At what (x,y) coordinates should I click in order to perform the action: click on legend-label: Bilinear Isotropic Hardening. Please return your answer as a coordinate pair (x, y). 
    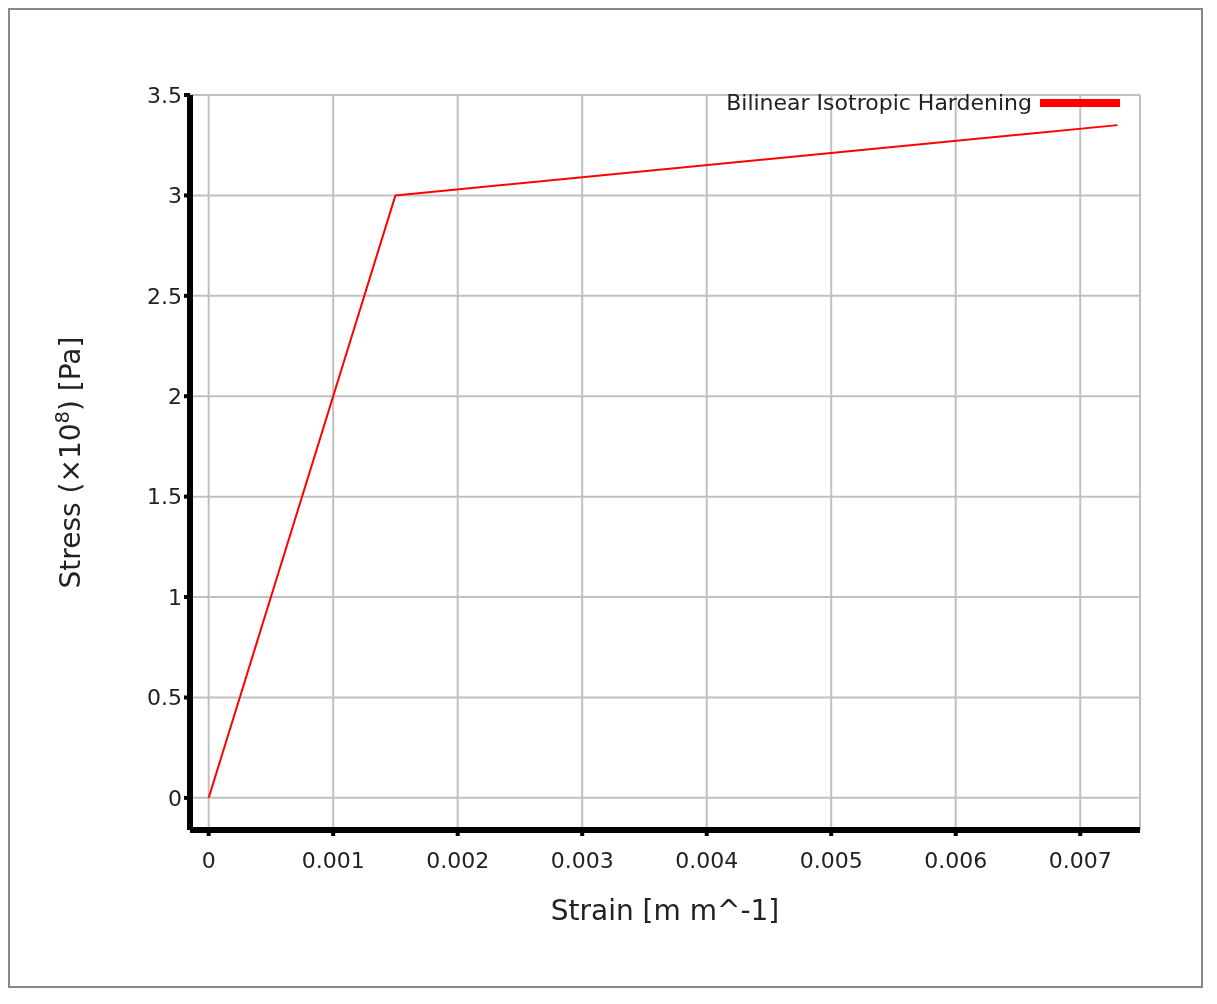
    Looking at the image, I should click on (879, 102).